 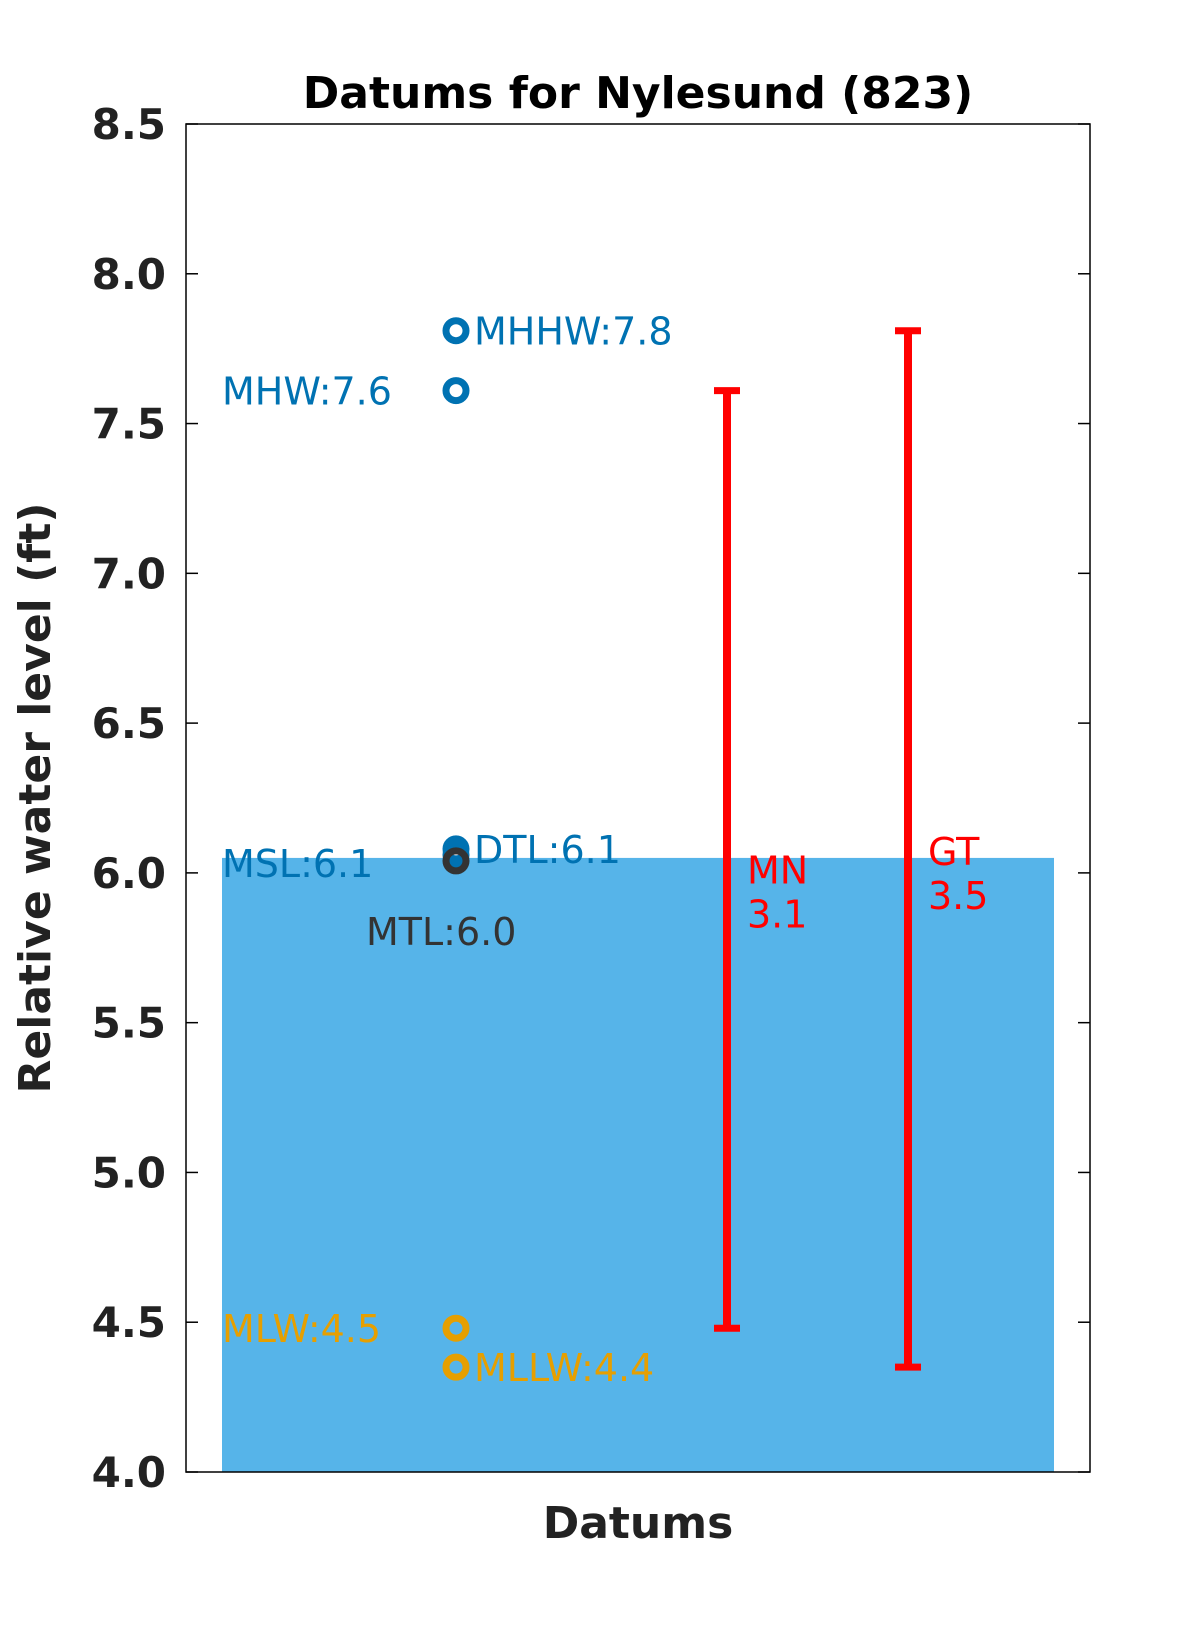 What do you see at coordinates (547, 850) in the screenshot?
I see `datum-label-dtl: DTL:6.1` at bounding box center [547, 850].